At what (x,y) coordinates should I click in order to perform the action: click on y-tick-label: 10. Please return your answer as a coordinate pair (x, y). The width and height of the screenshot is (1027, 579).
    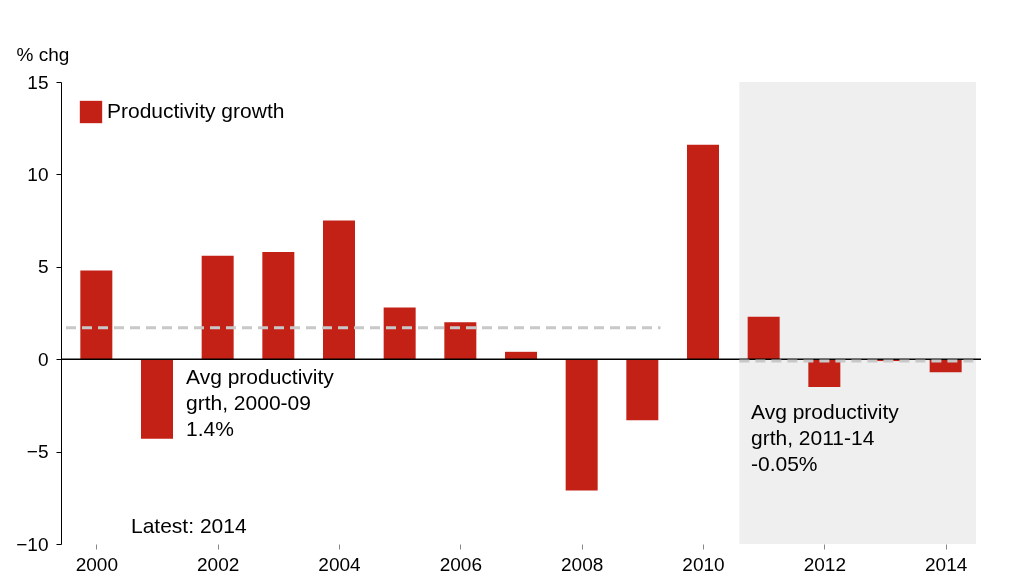
    Looking at the image, I should click on (38, 174).